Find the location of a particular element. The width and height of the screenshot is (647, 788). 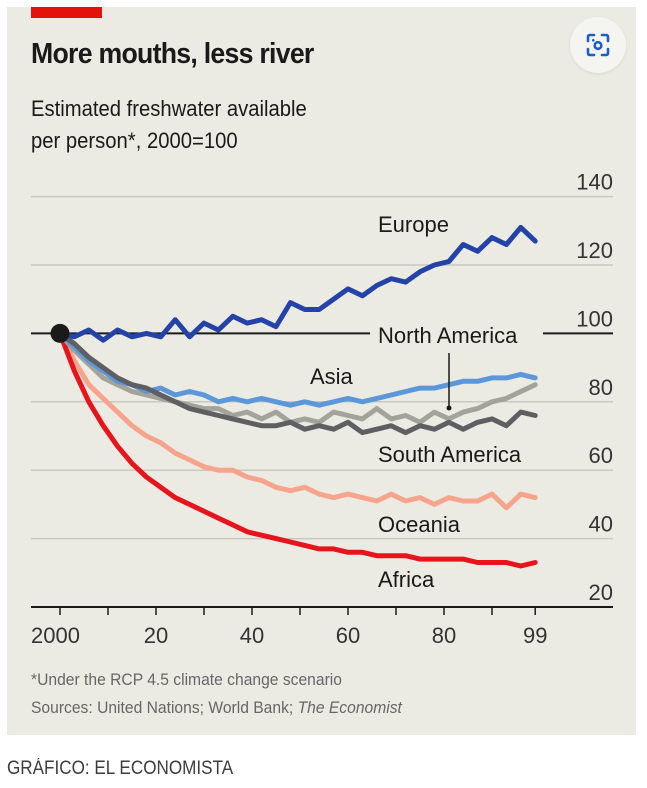

north-america-leader-dot is located at coordinates (449, 408).